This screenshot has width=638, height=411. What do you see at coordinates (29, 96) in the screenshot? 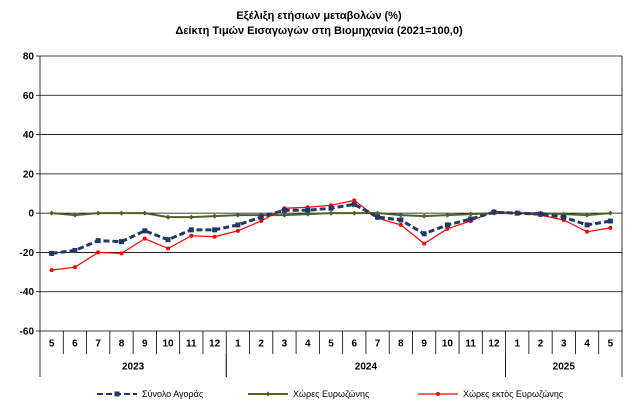
I see `y-tick-label: 60` at bounding box center [29, 96].